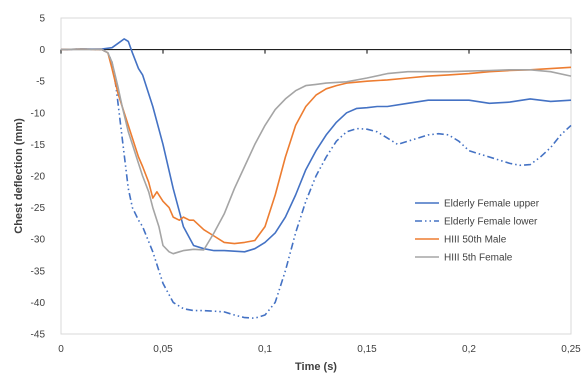  Describe the element at coordinates (265, 349) in the screenshot. I see `x-tick-label: 0,1` at that location.